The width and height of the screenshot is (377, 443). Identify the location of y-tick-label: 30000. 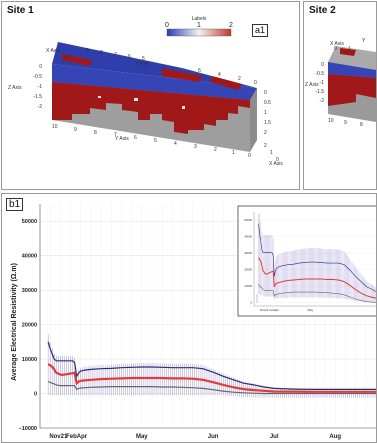
(29, 291).